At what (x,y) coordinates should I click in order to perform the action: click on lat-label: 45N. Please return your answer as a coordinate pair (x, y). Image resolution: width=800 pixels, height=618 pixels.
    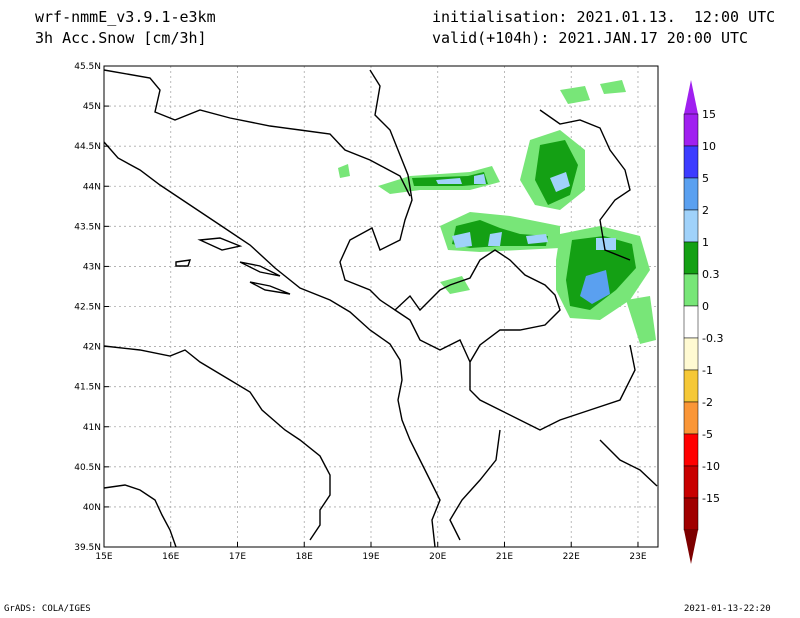
    Looking at the image, I should click on (92, 107).